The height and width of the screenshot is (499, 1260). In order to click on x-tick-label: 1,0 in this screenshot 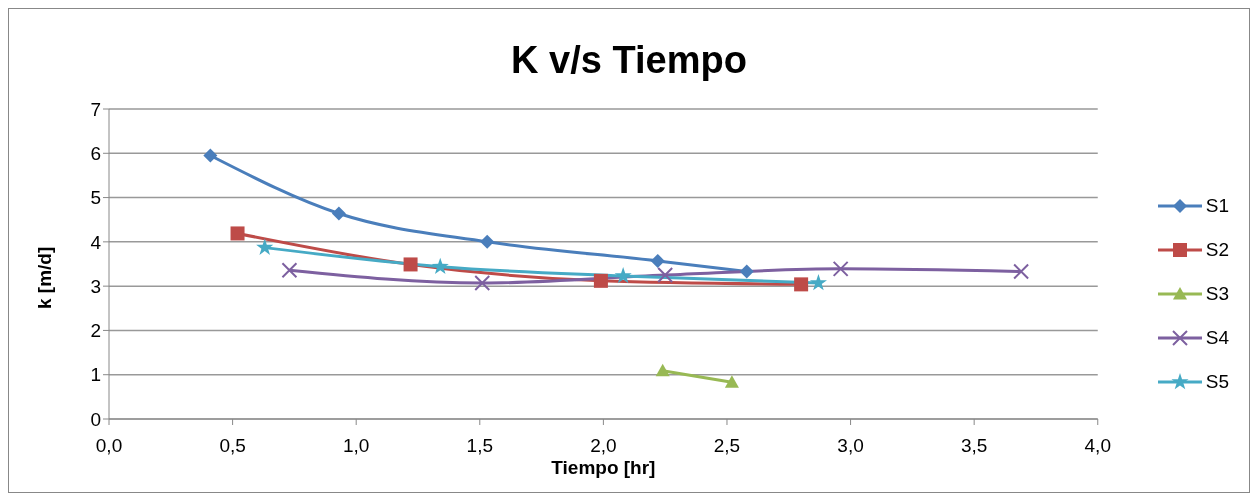, I will do `click(356, 446)`.